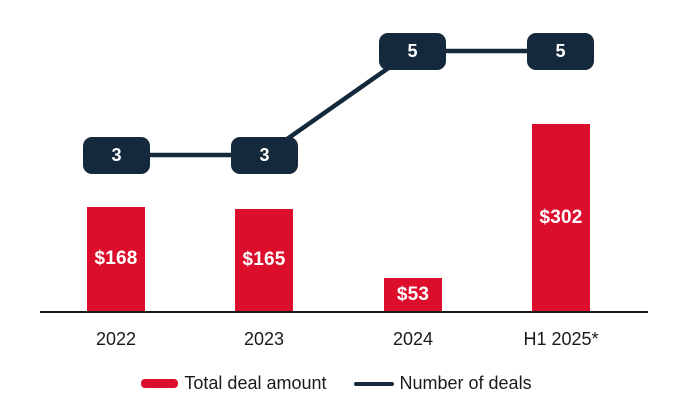 The height and width of the screenshot is (406, 673). I want to click on x-axis-label-2024: 2024, so click(413, 339).